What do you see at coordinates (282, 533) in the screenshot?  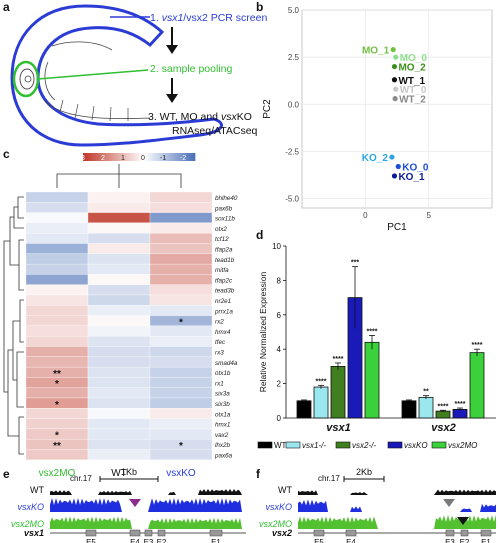 I see `gene-label: vsx2` at bounding box center [282, 533].